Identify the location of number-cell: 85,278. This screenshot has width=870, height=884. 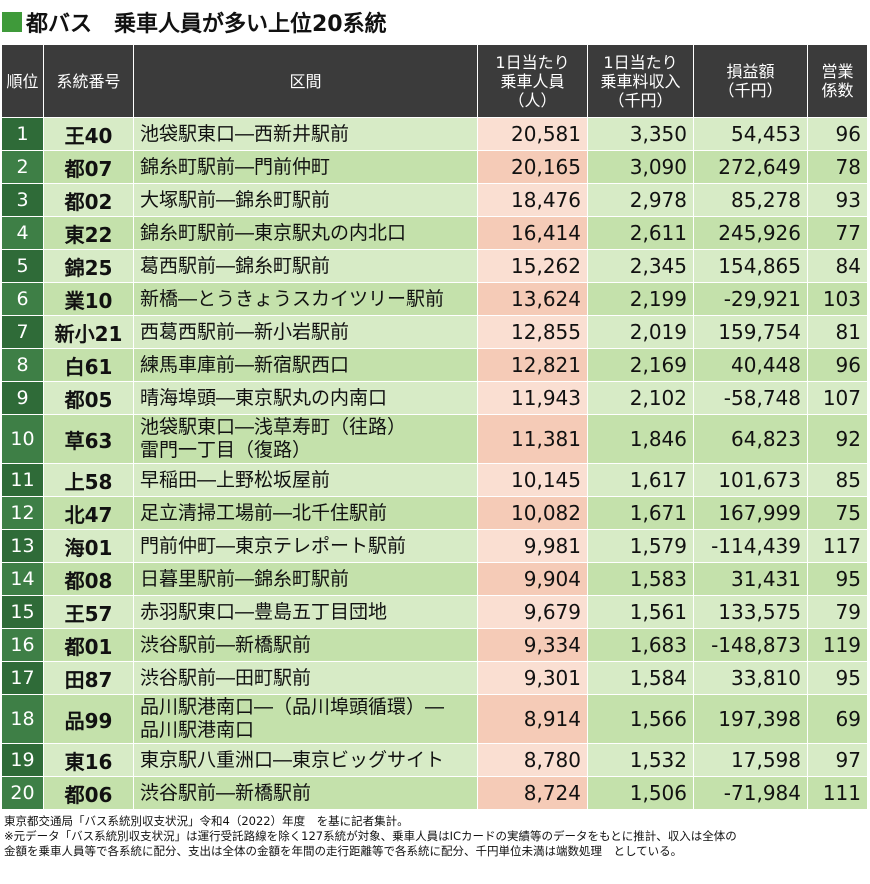
(750, 200).